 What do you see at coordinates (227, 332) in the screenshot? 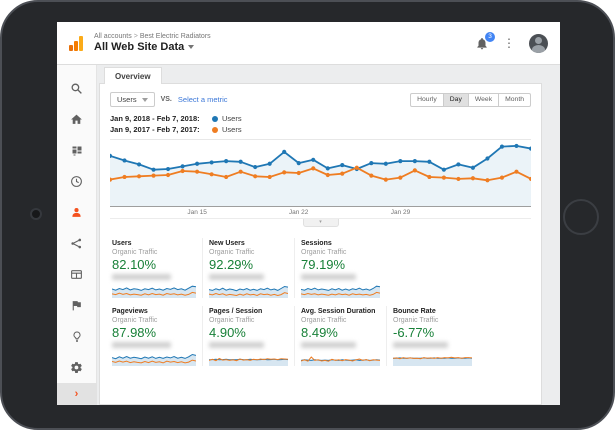
I see `card-percent-value: 4.90%` at bounding box center [227, 332].